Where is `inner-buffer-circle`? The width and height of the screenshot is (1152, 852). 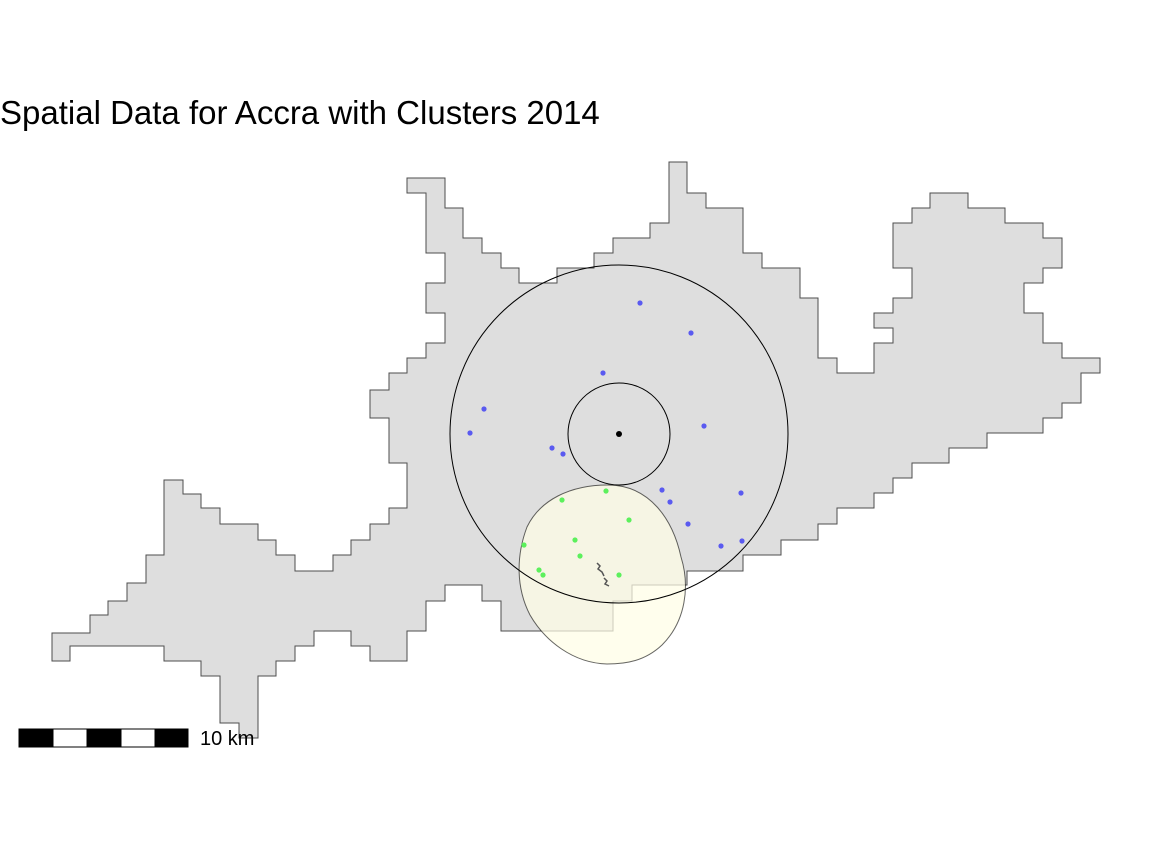
inner-buffer-circle is located at coordinates (619, 434).